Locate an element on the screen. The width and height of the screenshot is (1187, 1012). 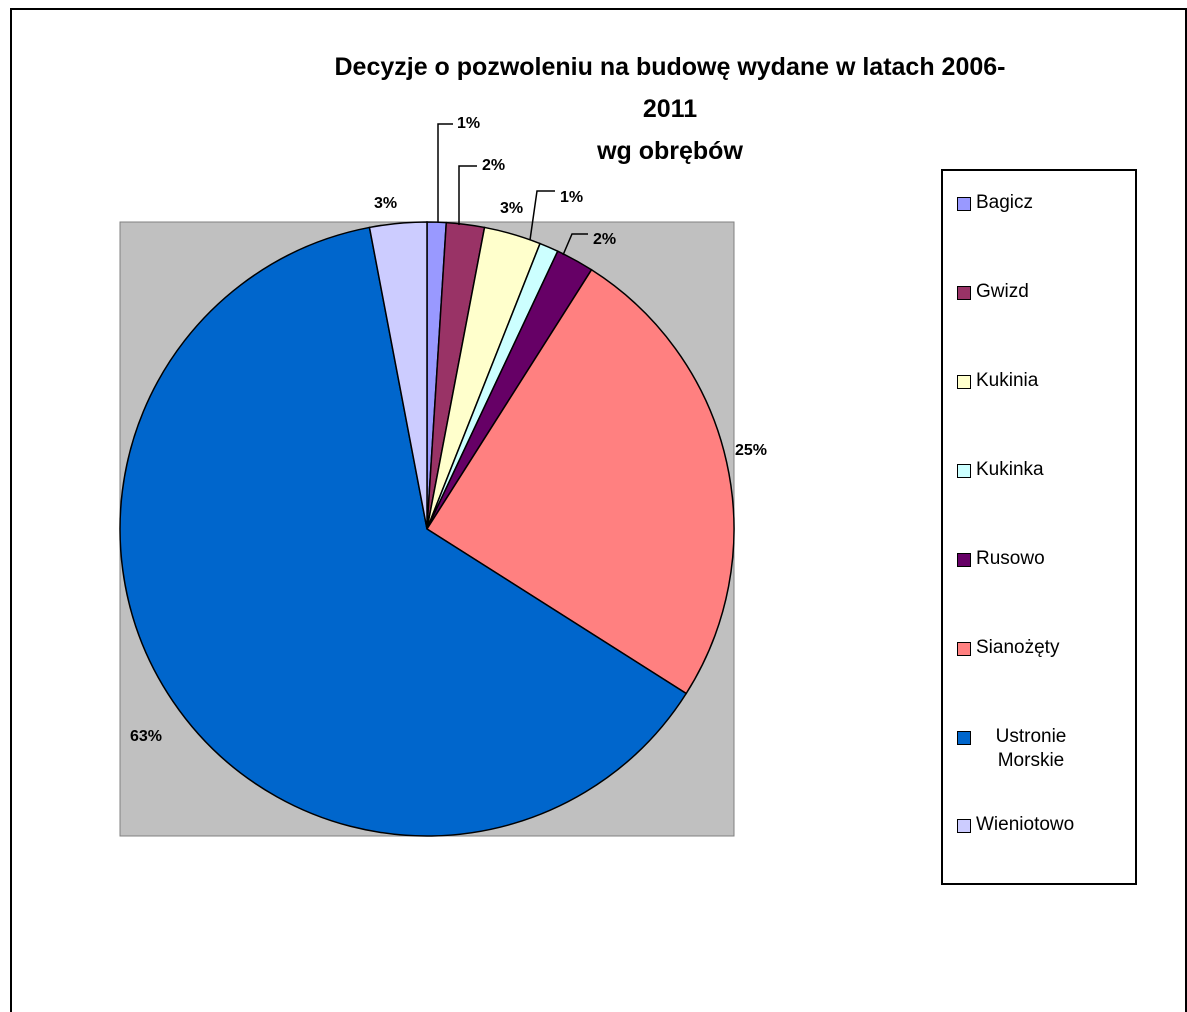
legend-label: Sianożęty is located at coordinates (1018, 647).